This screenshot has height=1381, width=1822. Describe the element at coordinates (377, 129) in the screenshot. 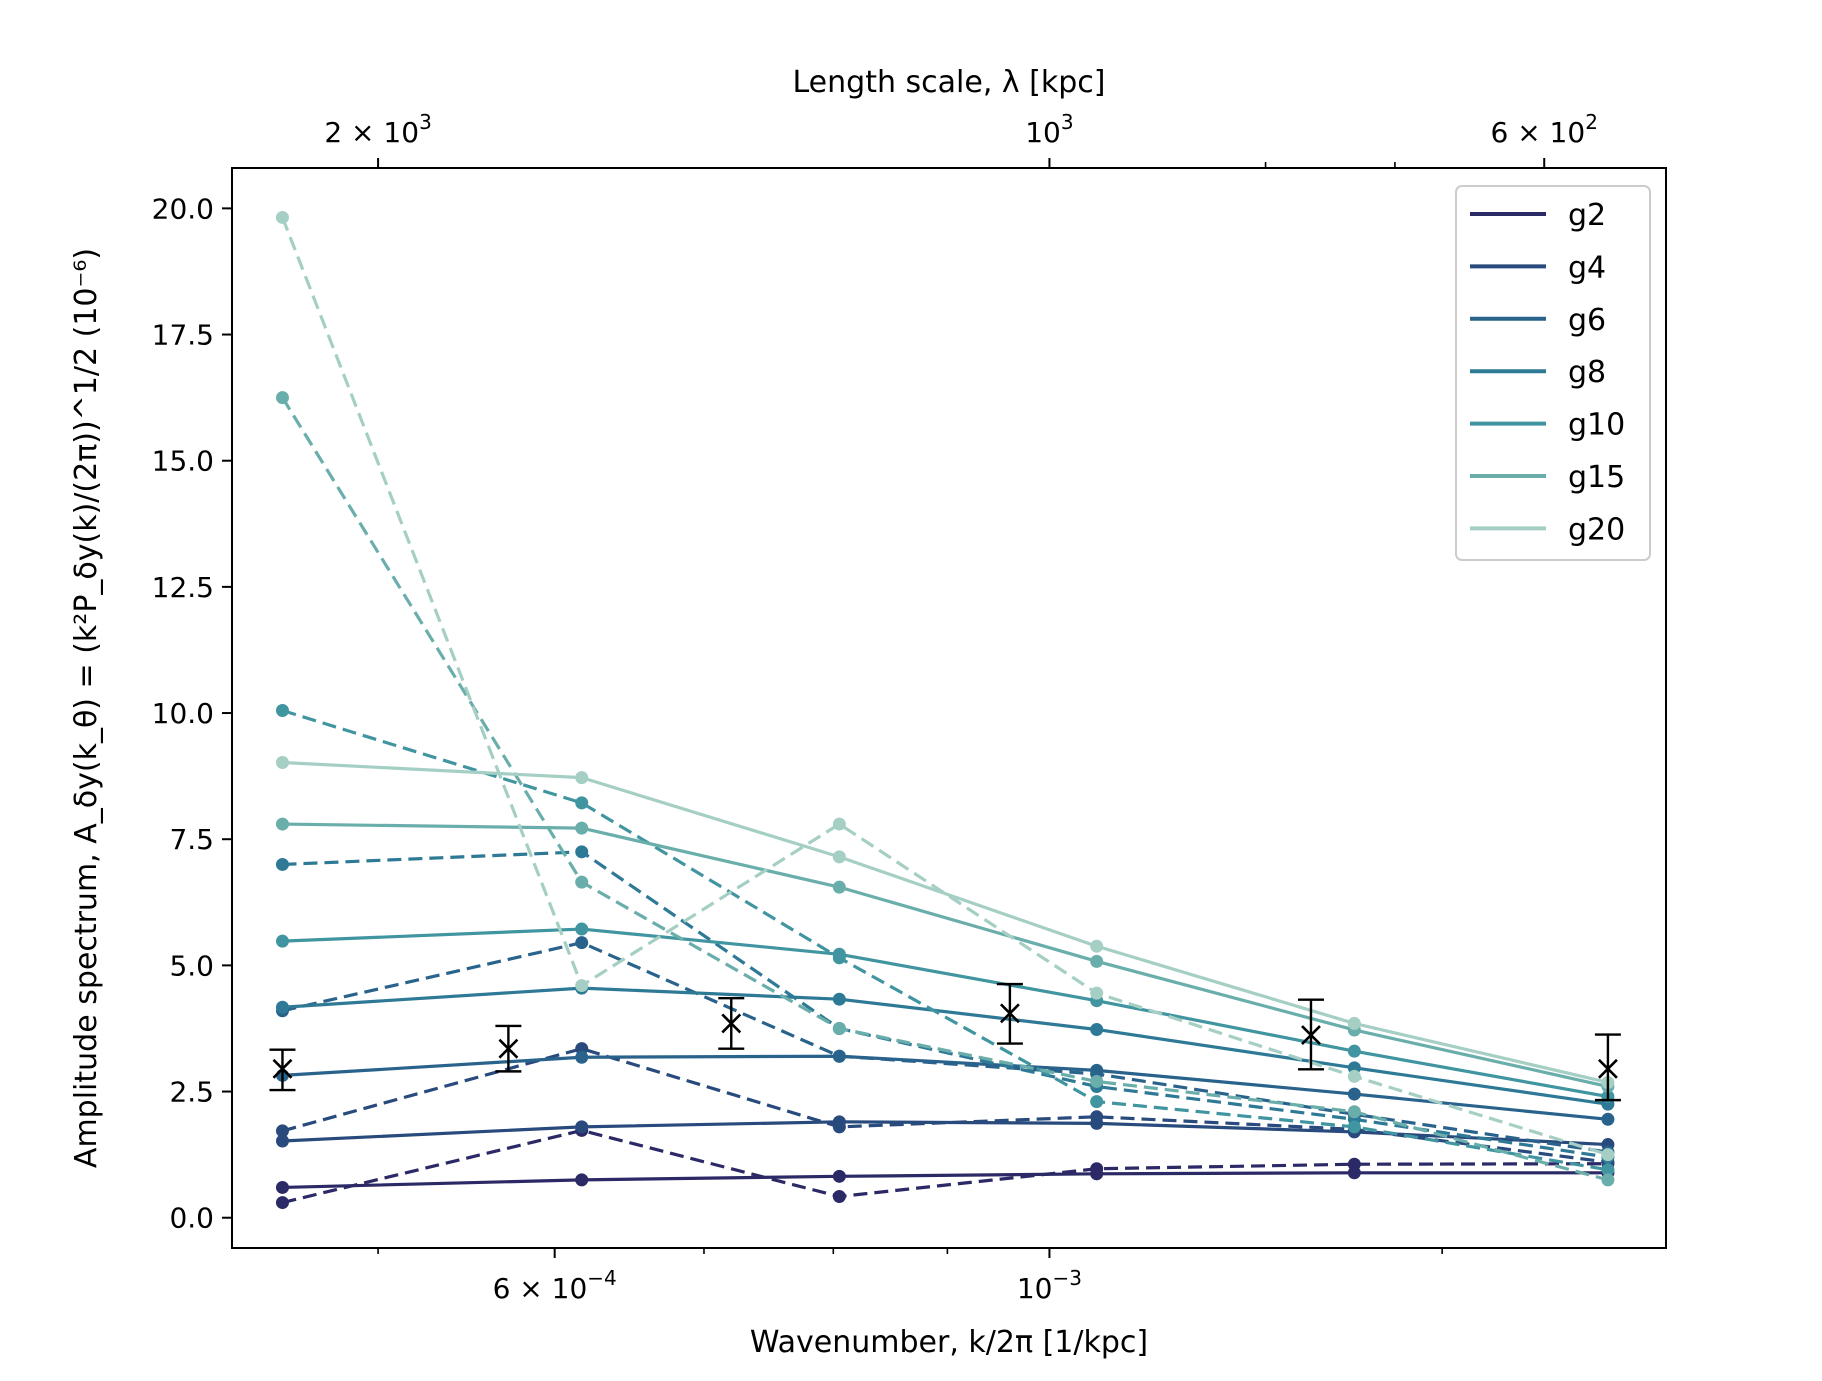

I see `top-tick-label: 2 × 10³` at that location.